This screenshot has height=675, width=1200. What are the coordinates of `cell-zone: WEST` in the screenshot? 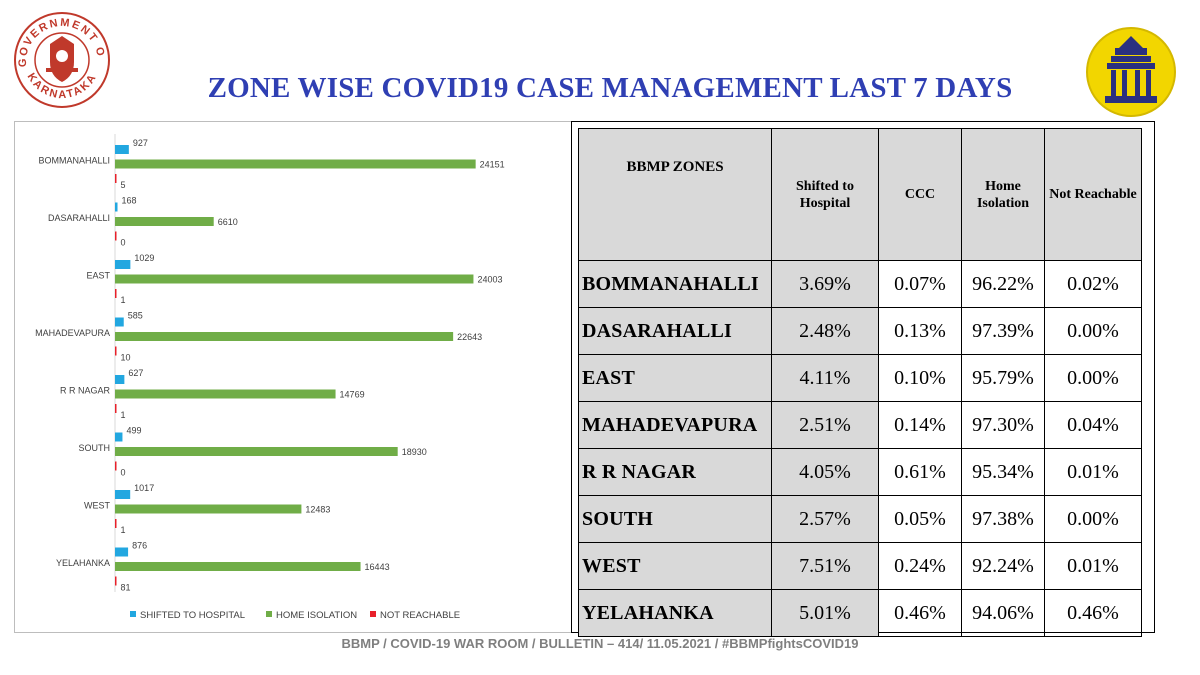 It's located at (675, 566).